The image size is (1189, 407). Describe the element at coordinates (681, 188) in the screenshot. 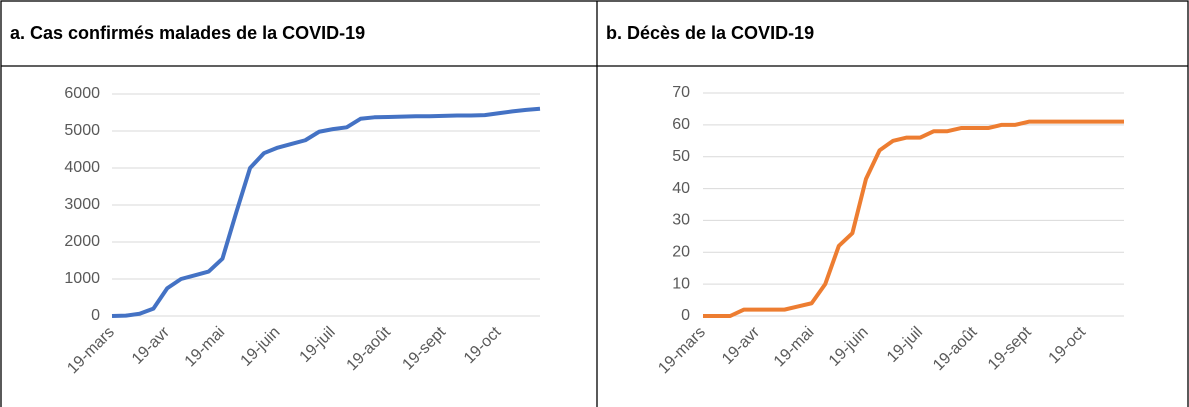

I see `y-tick-label: 40` at that location.